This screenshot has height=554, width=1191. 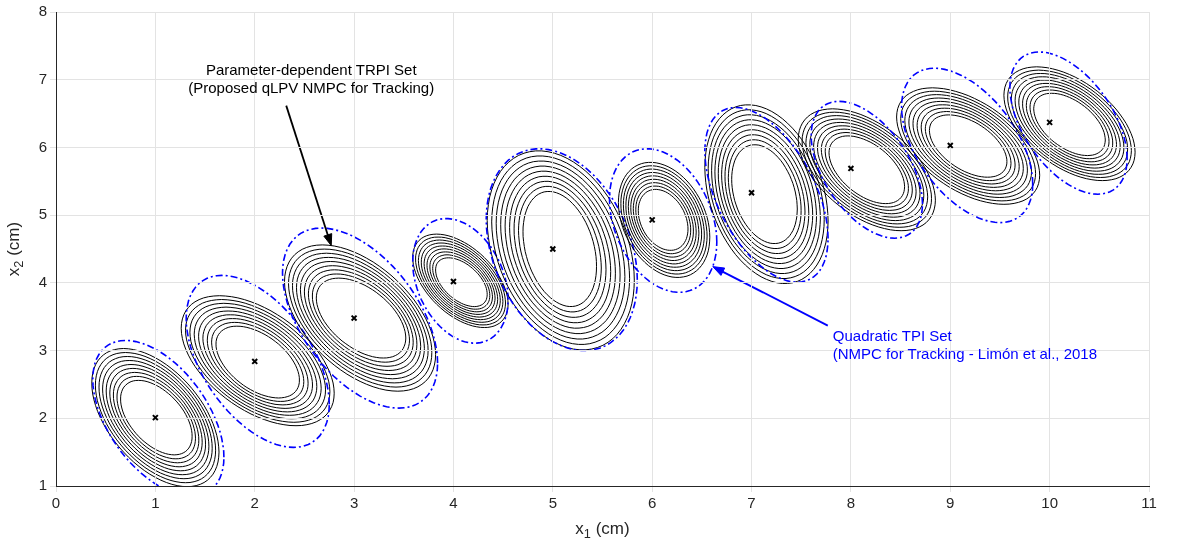 I want to click on x-tick-label: 2, so click(x=254, y=503).